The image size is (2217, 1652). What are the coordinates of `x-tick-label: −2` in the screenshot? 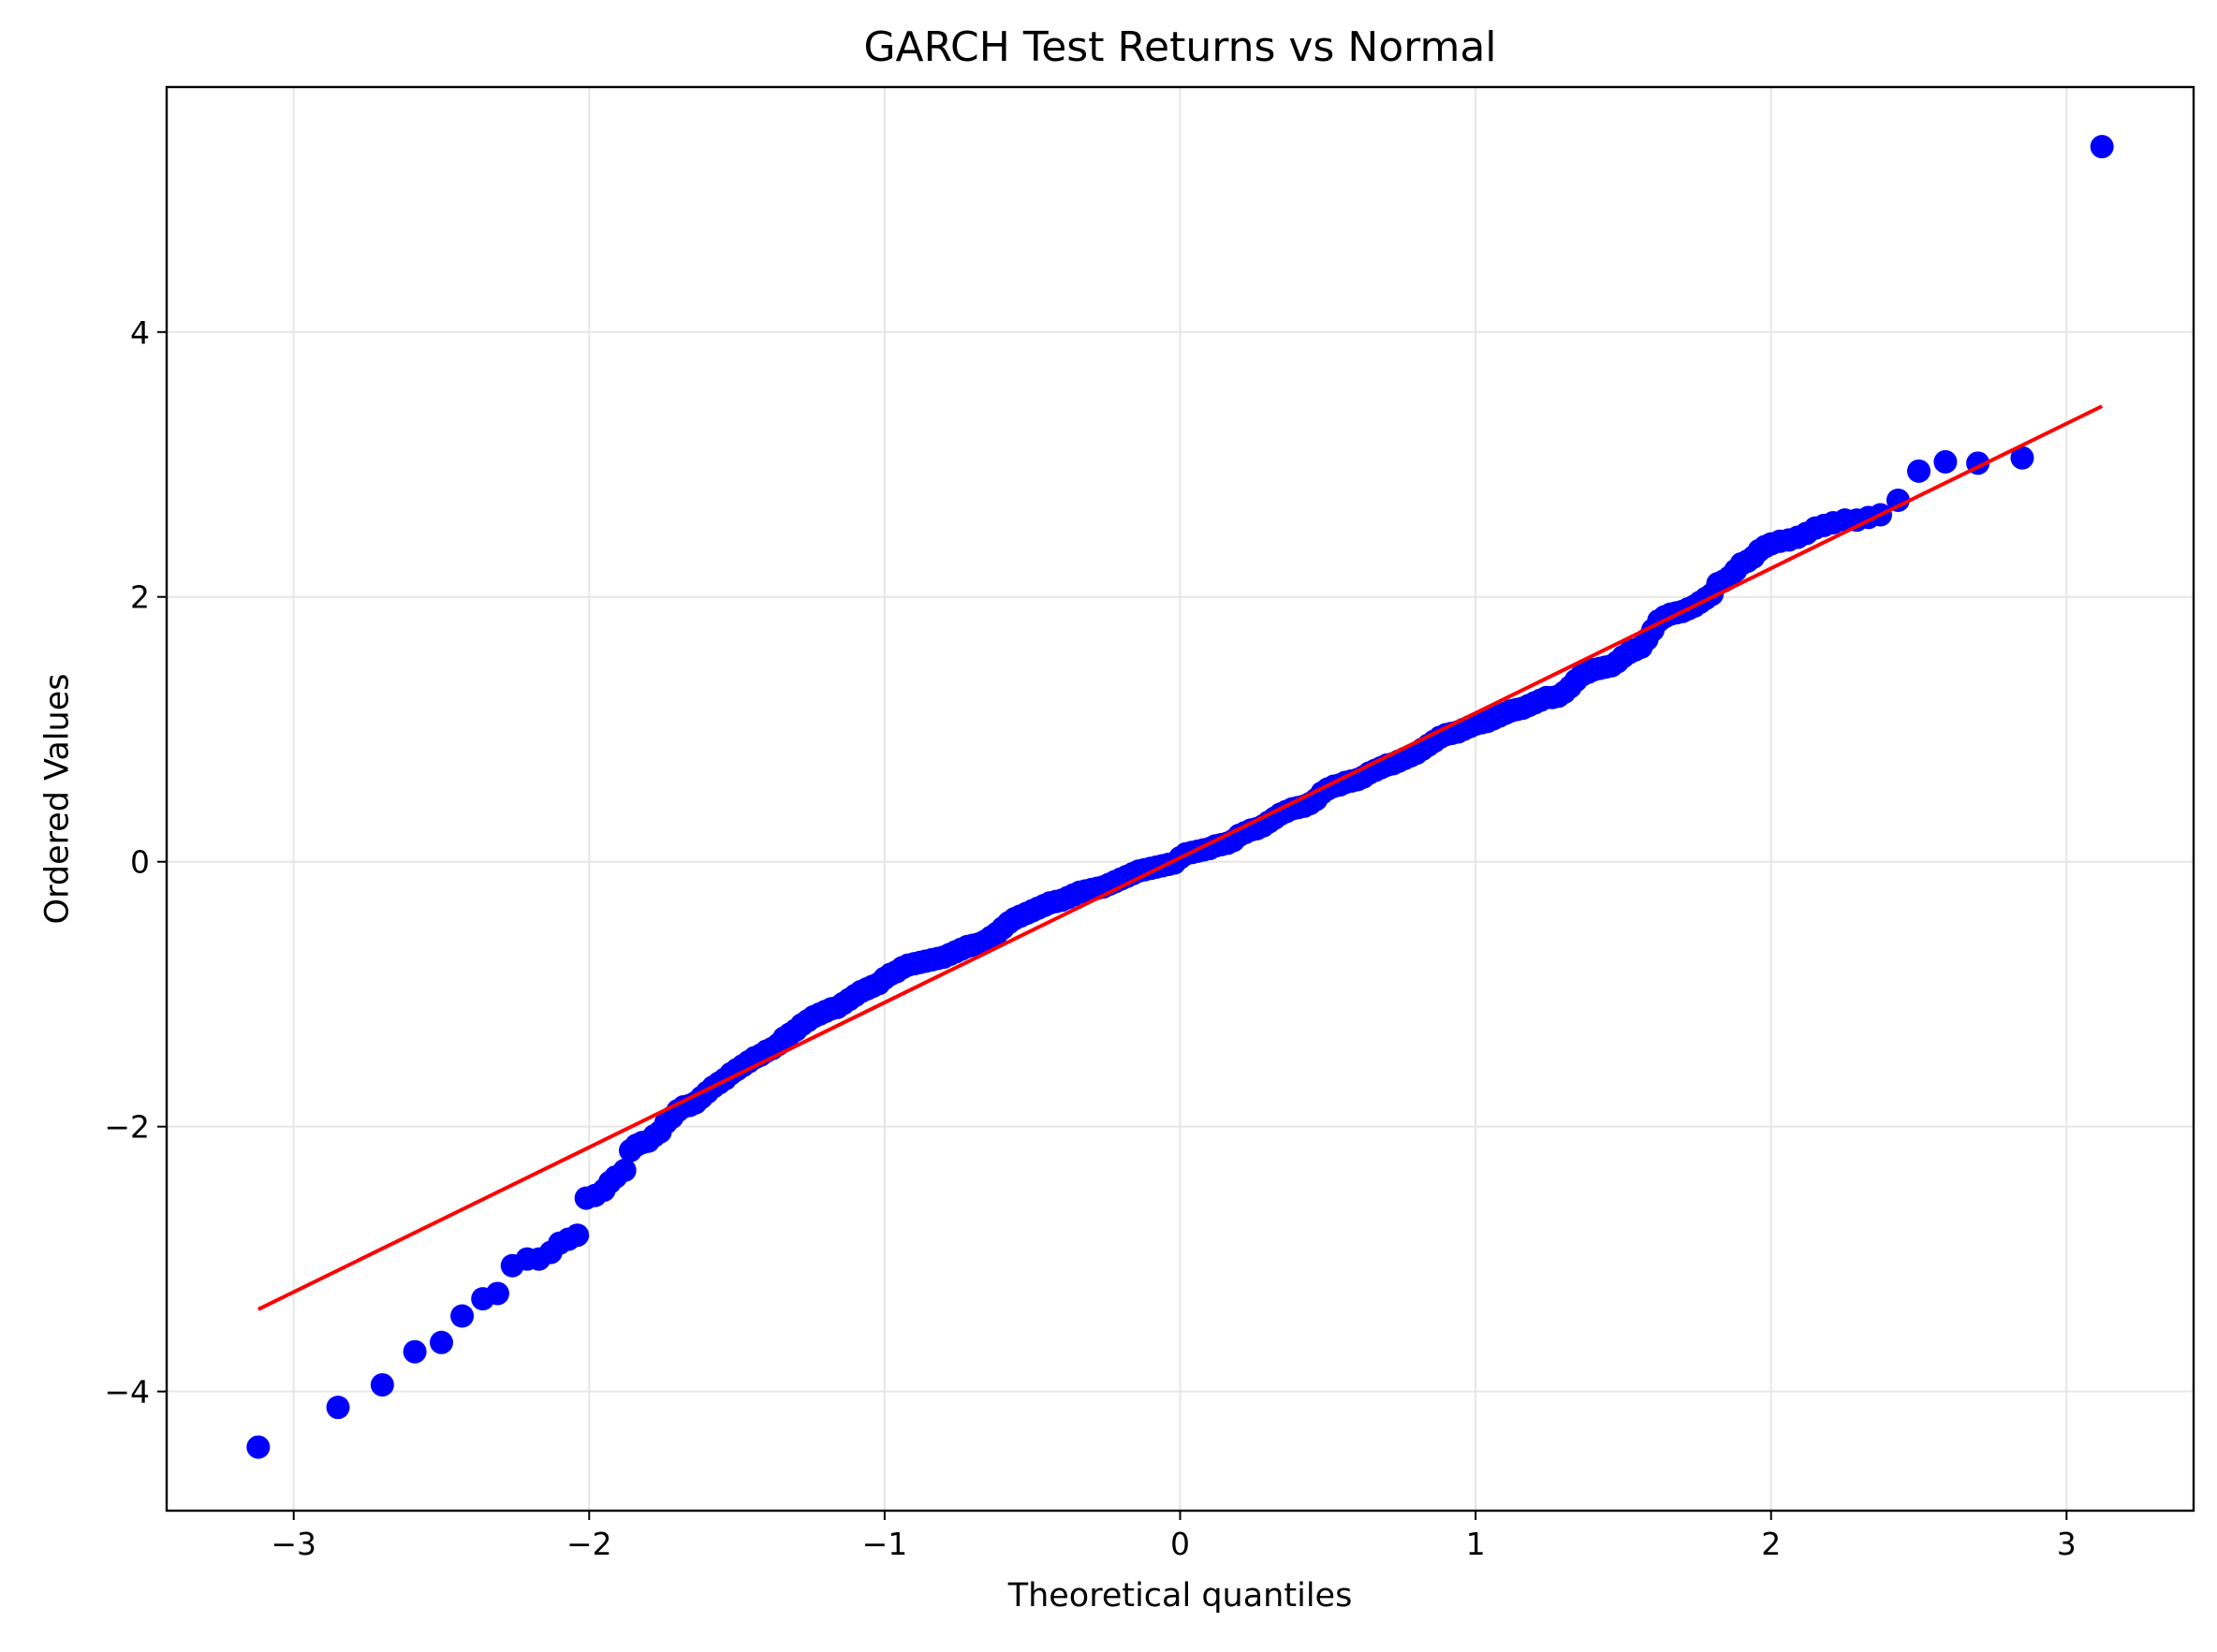 It's located at (589, 1544).